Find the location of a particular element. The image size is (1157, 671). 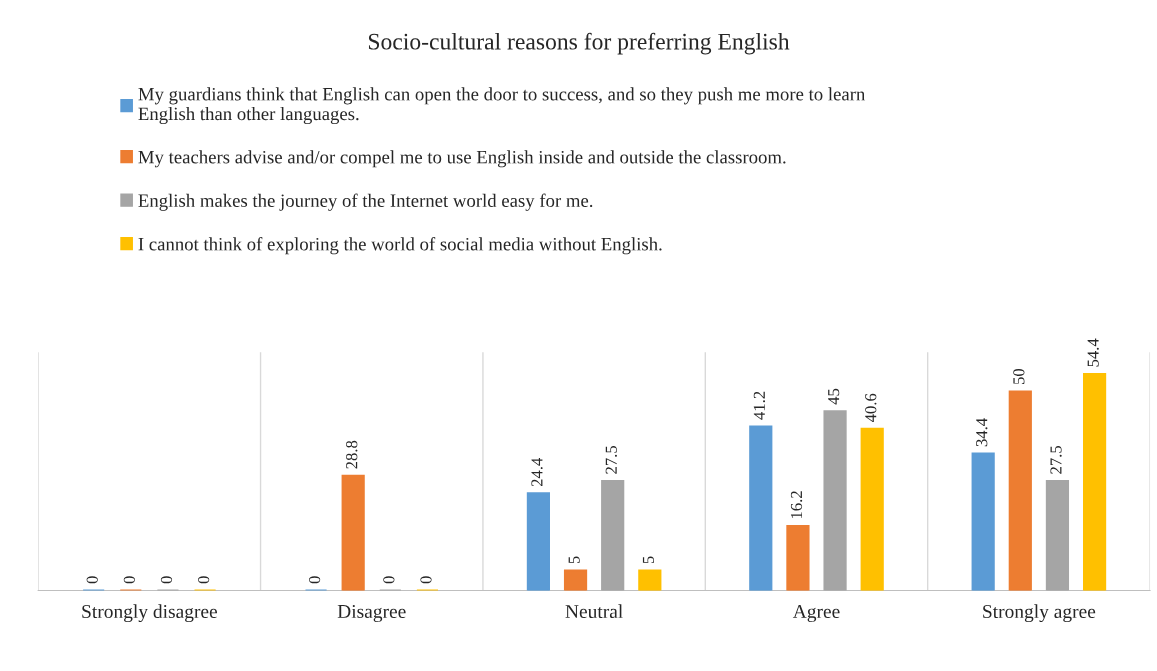

x-tick-label: Disagree is located at coordinates (371, 613).